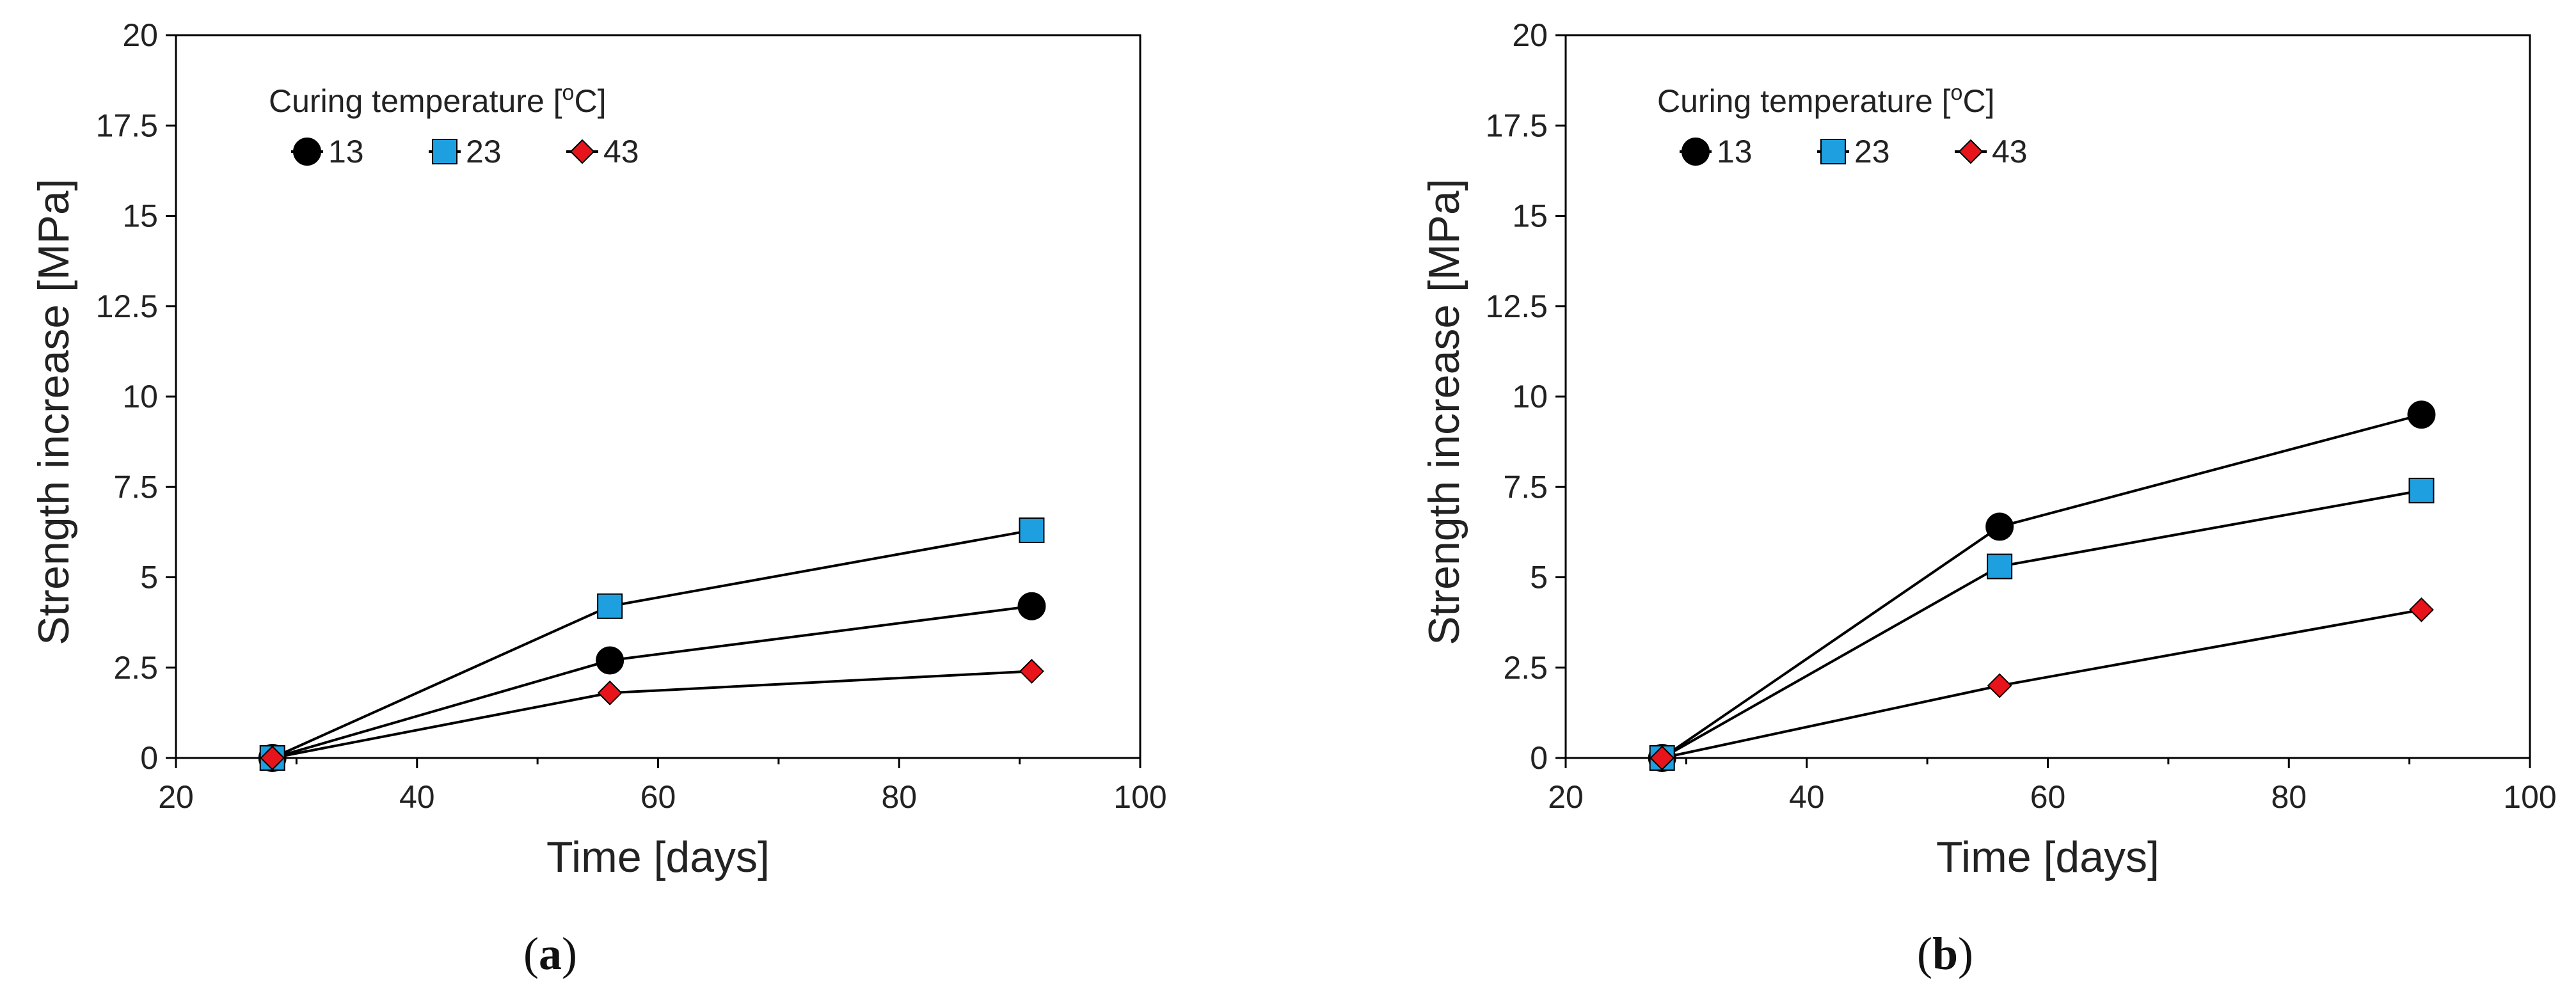 The width and height of the screenshot is (2576, 994). I want to click on caption-b: (b), so click(1945, 953).